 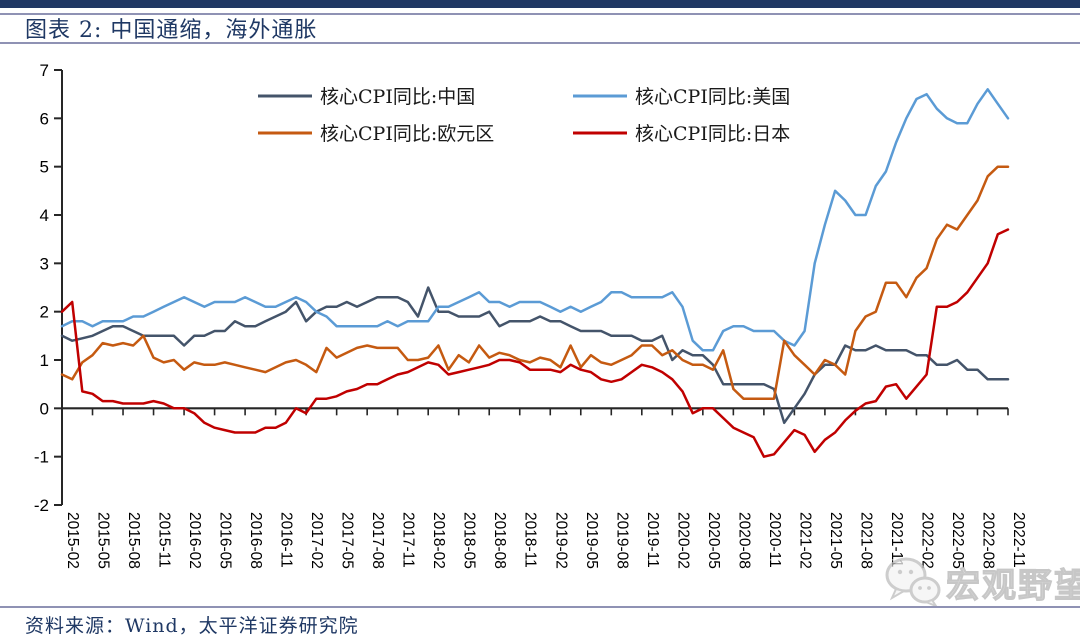 What do you see at coordinates (712, 97) in the screenshot?
I see `legend-label-us: 核心CPI同比:美国` at bounding box center [712, 97].